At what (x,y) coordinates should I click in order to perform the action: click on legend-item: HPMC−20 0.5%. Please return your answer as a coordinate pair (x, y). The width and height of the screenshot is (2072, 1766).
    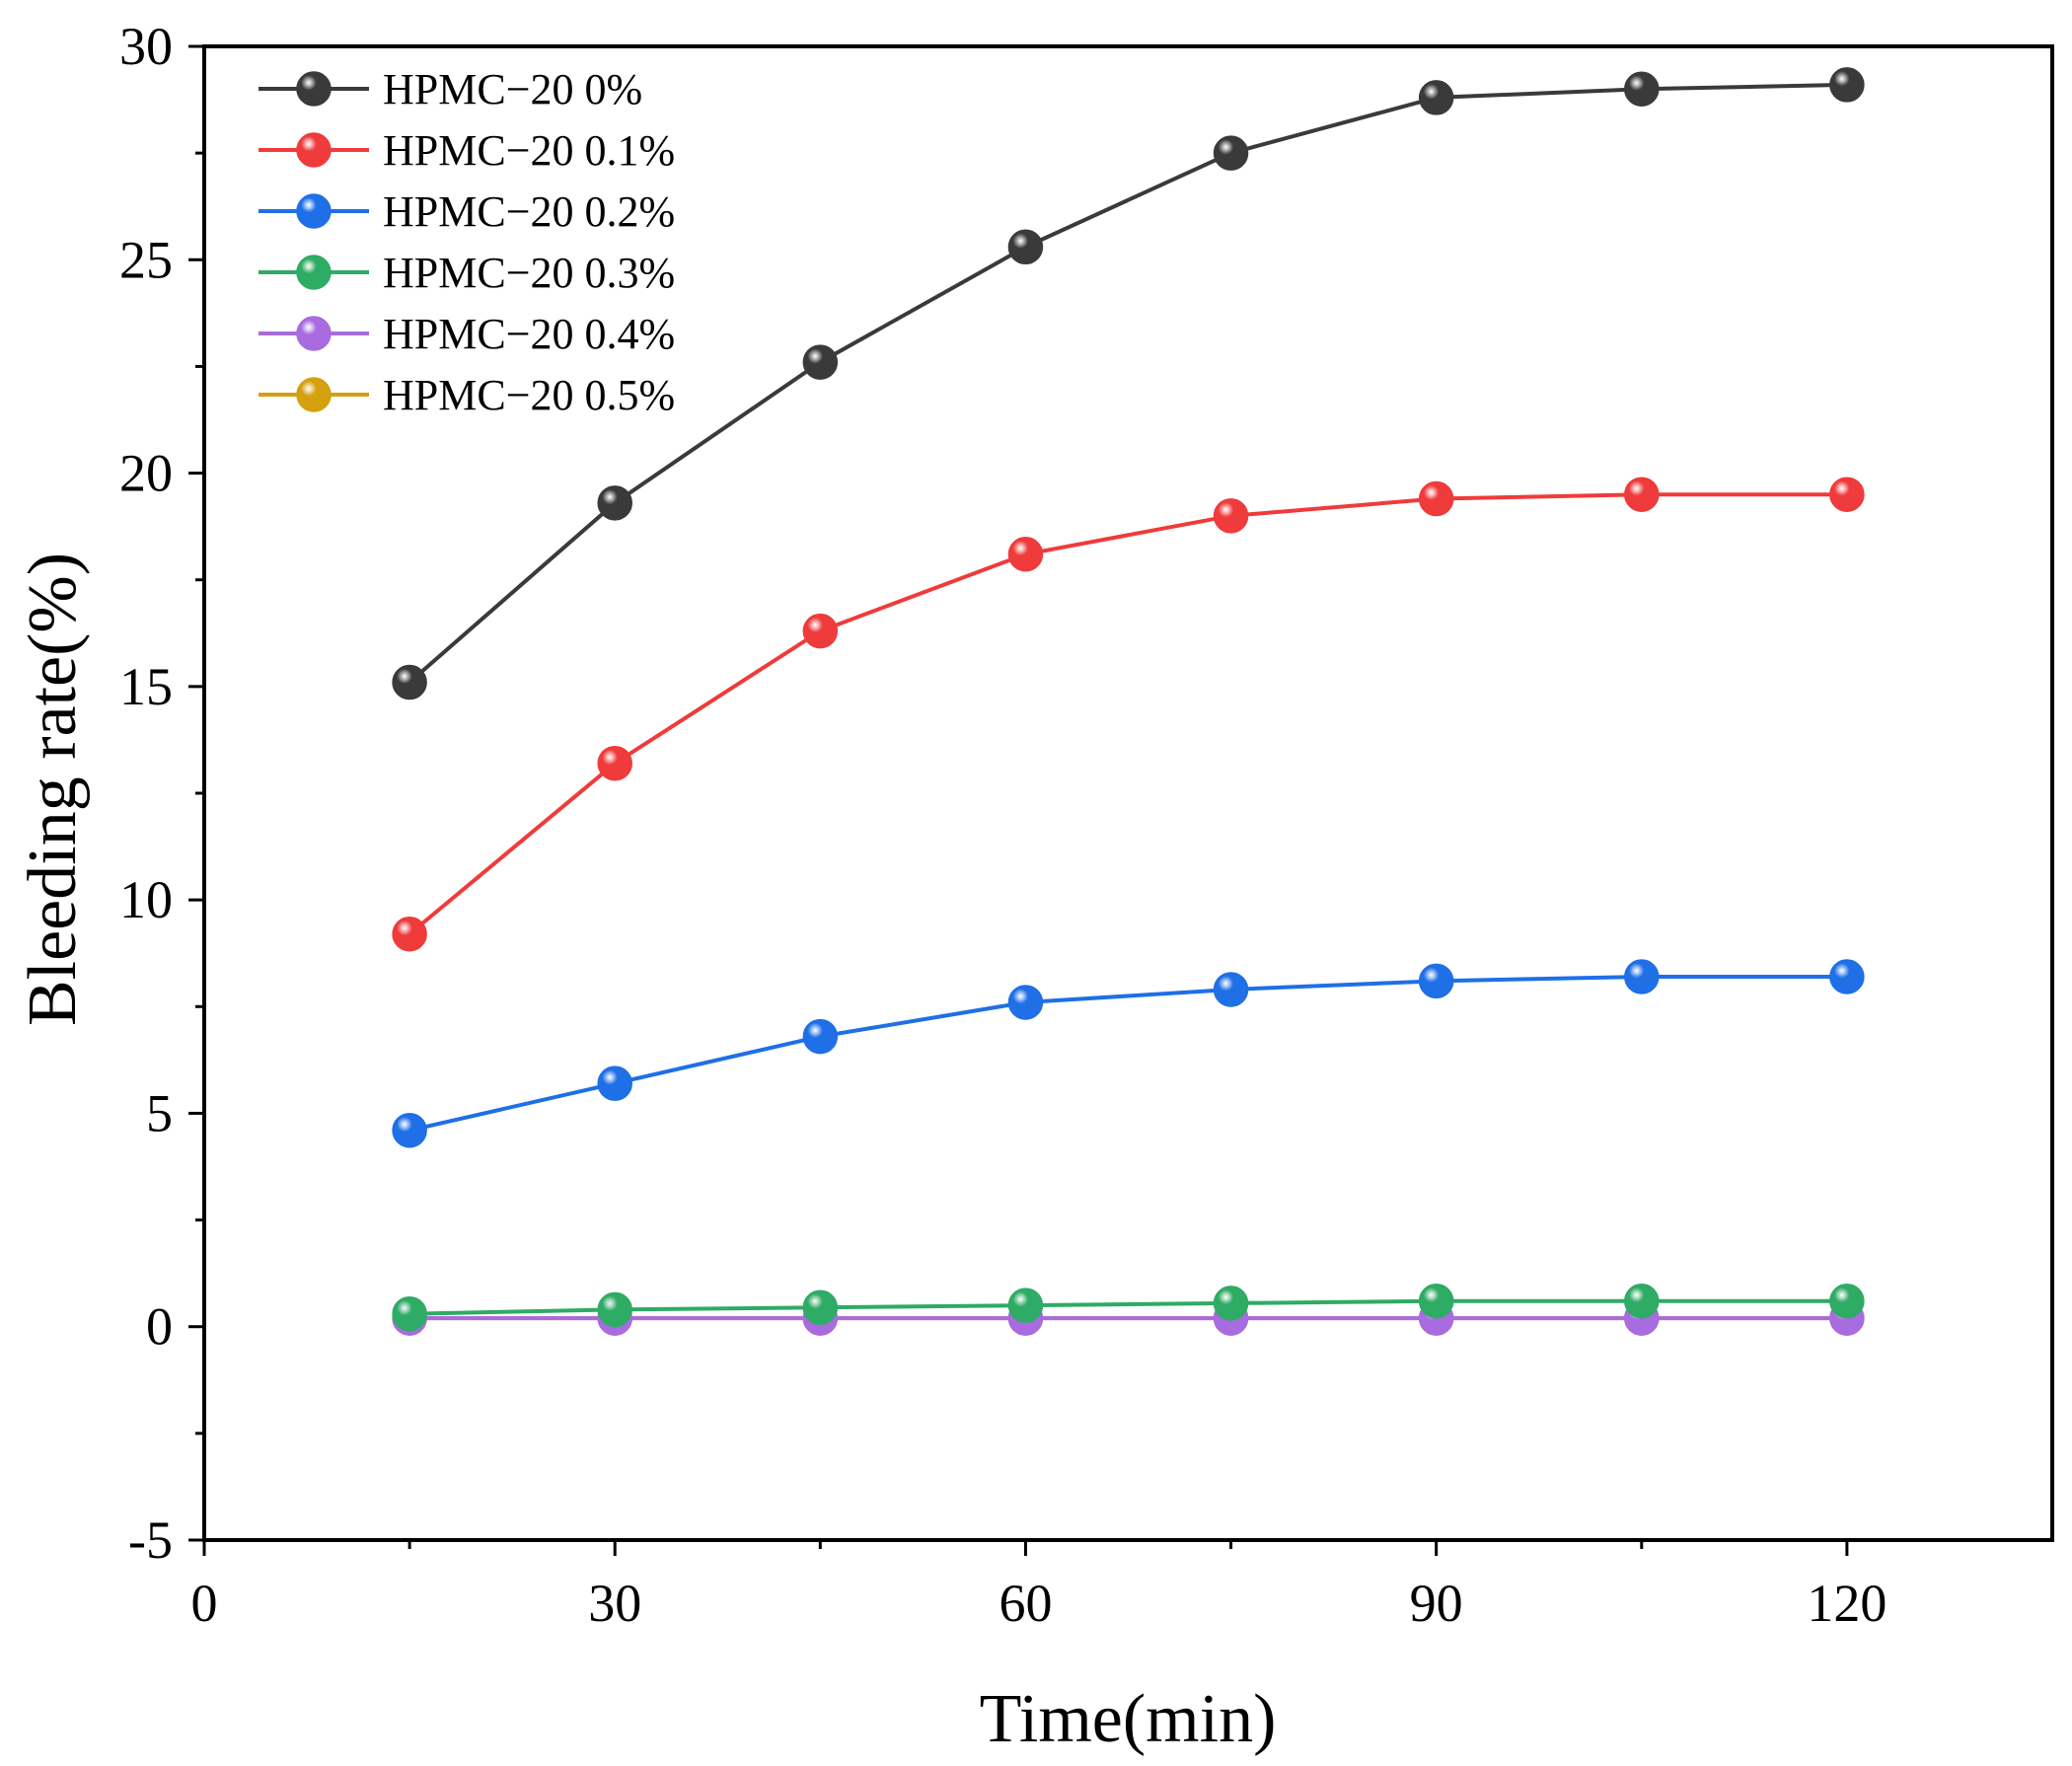
    Looking at the image, I should click on (467, 395).